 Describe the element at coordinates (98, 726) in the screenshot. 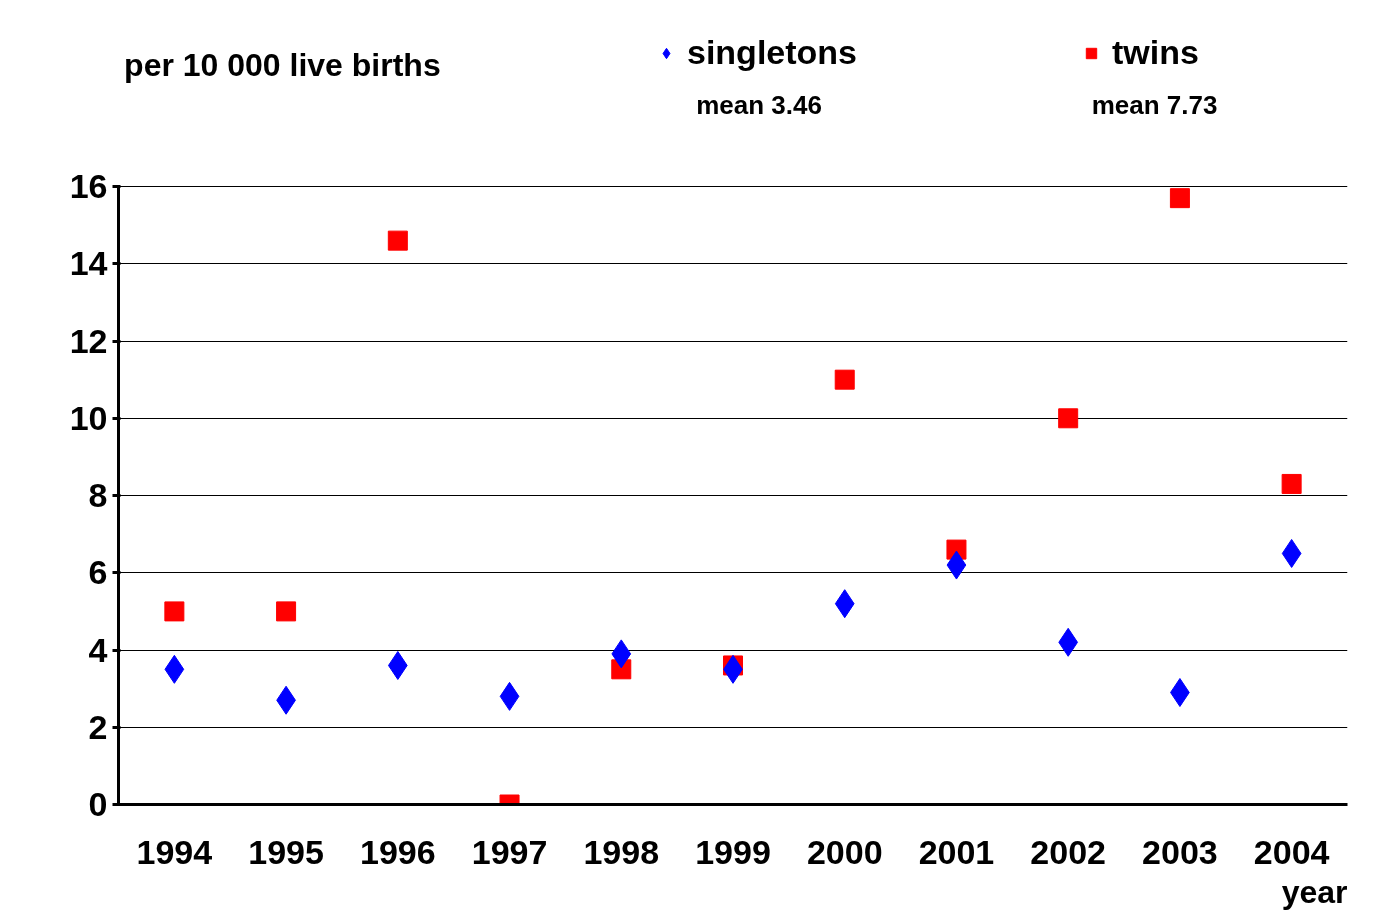

I see `y-tick-label: 2` at that location.